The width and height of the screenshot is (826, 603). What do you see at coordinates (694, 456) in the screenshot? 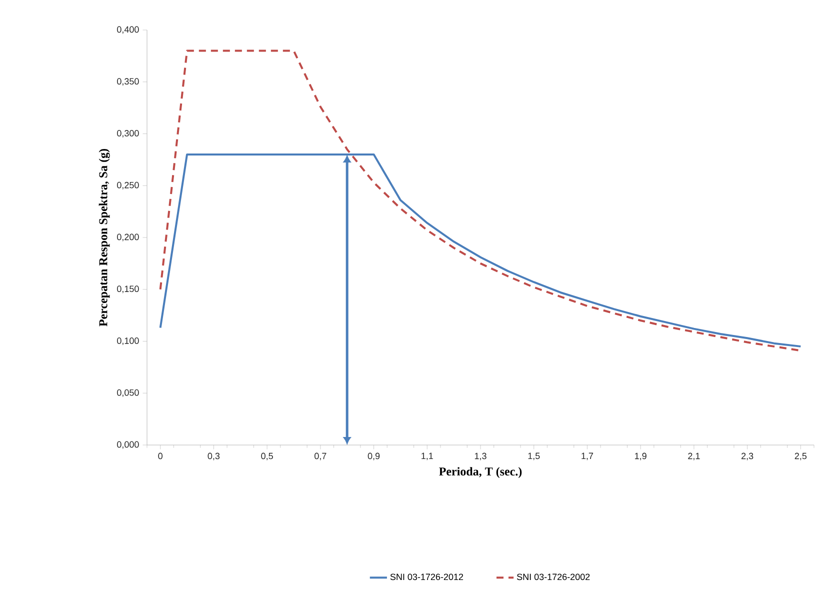
I see `x-tick-label: 2,1` at bounding box center [694, 456].